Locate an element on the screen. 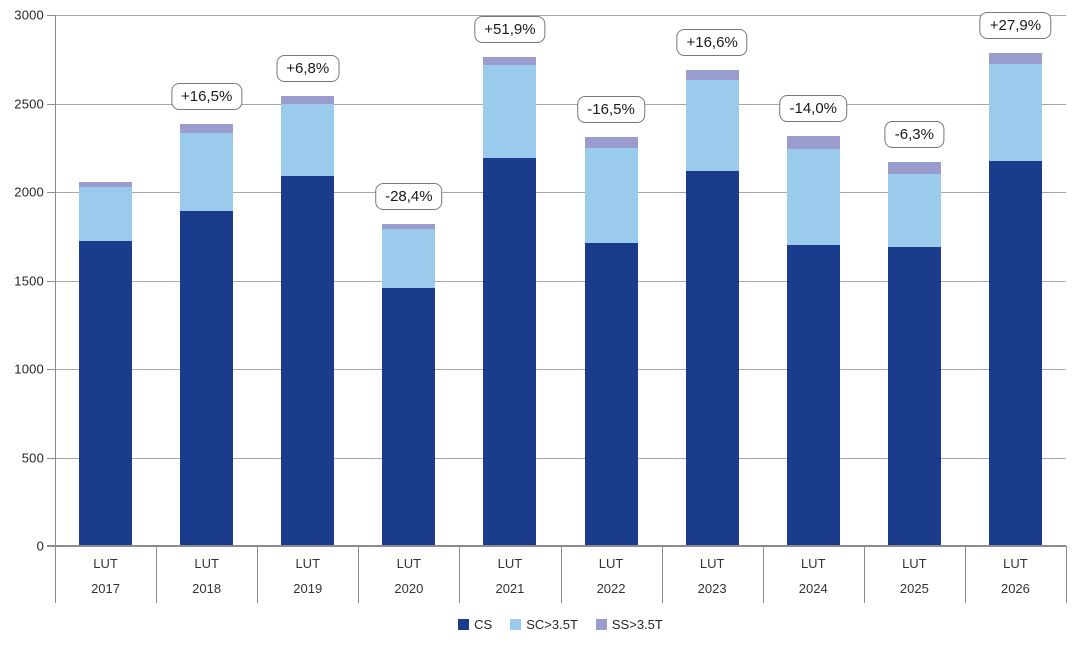 This screenshot has height=650, width=1077. bar-segment-ss-2024 is located at coordinates (813, 142).